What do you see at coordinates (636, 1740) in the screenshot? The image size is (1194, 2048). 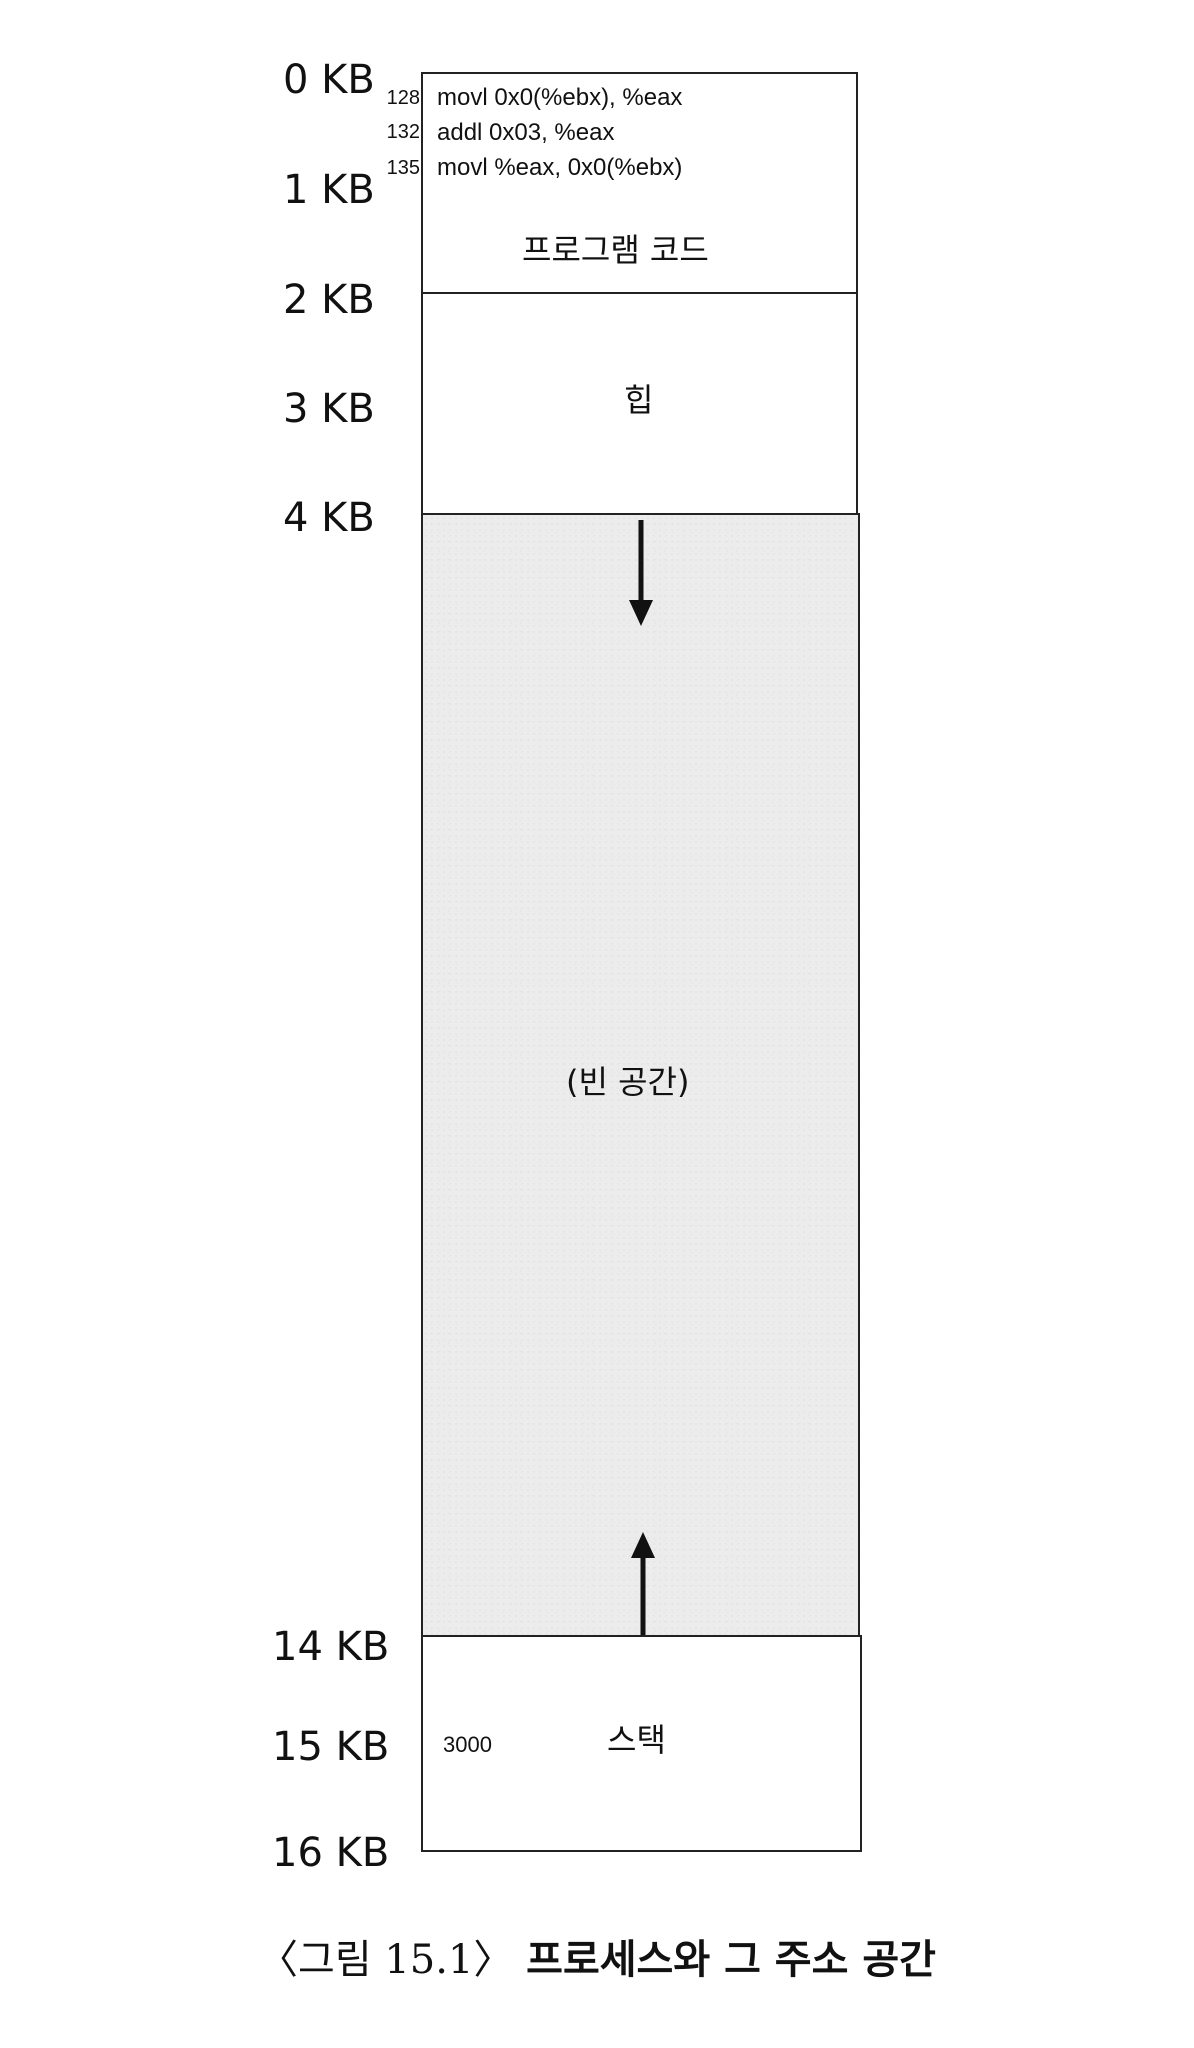 I see `stack-label: 스택` at bounding box center [636, 1740].